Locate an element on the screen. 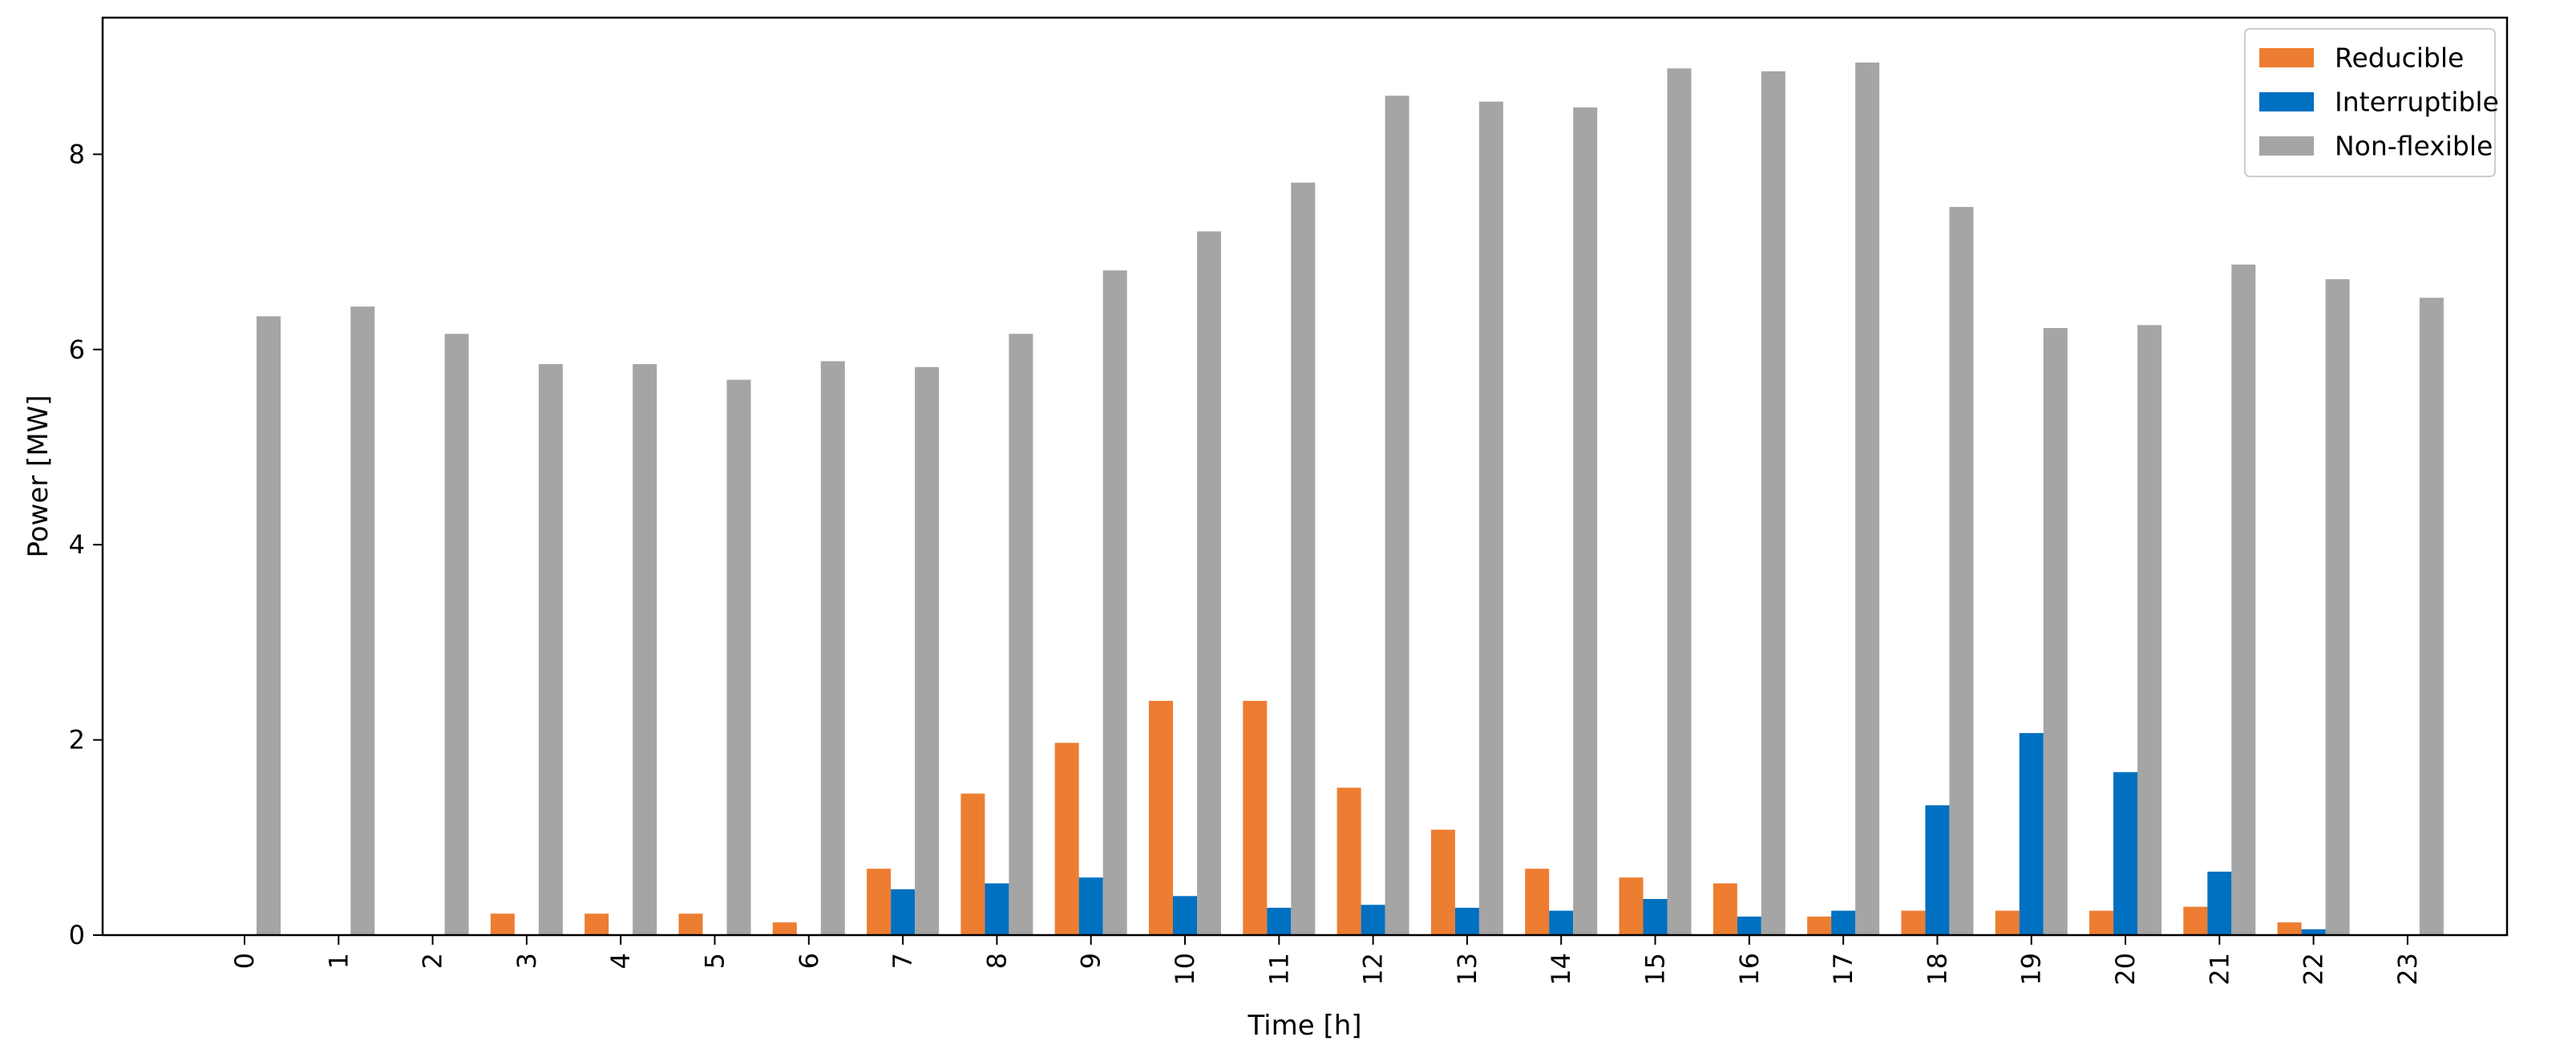 This screenshot has width=2576, height=1057. legend-swatch-non-flexible is located at coordinates (2286, 146).